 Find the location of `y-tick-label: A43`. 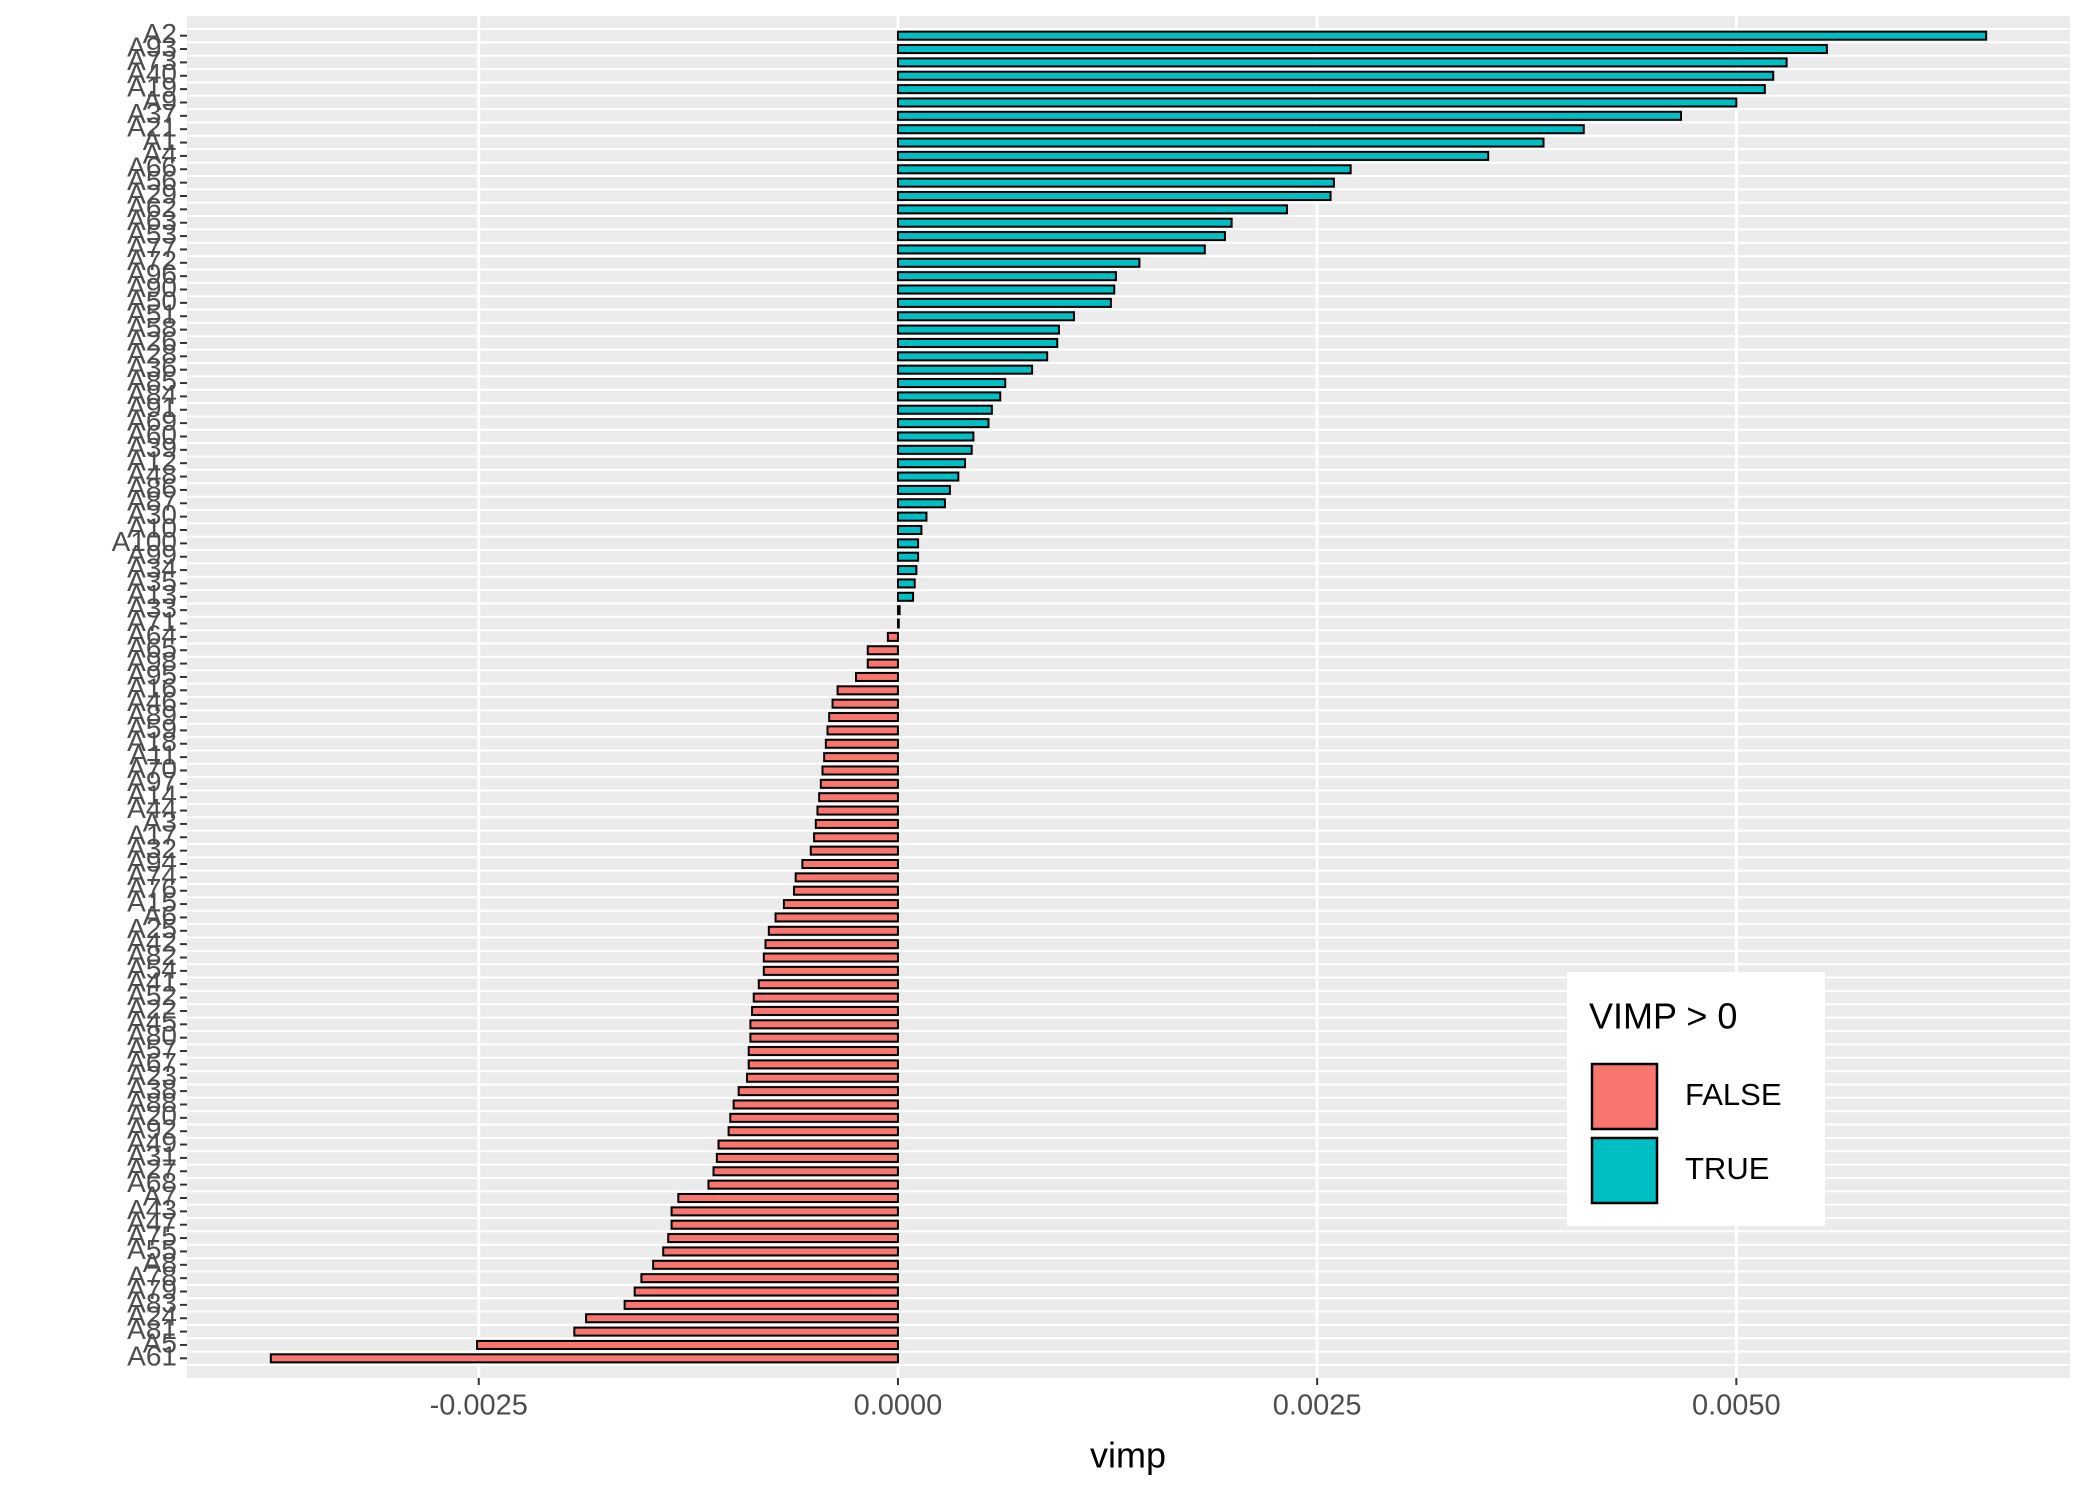

y-tick-label: A43 is located at coordinates (152, 1209).